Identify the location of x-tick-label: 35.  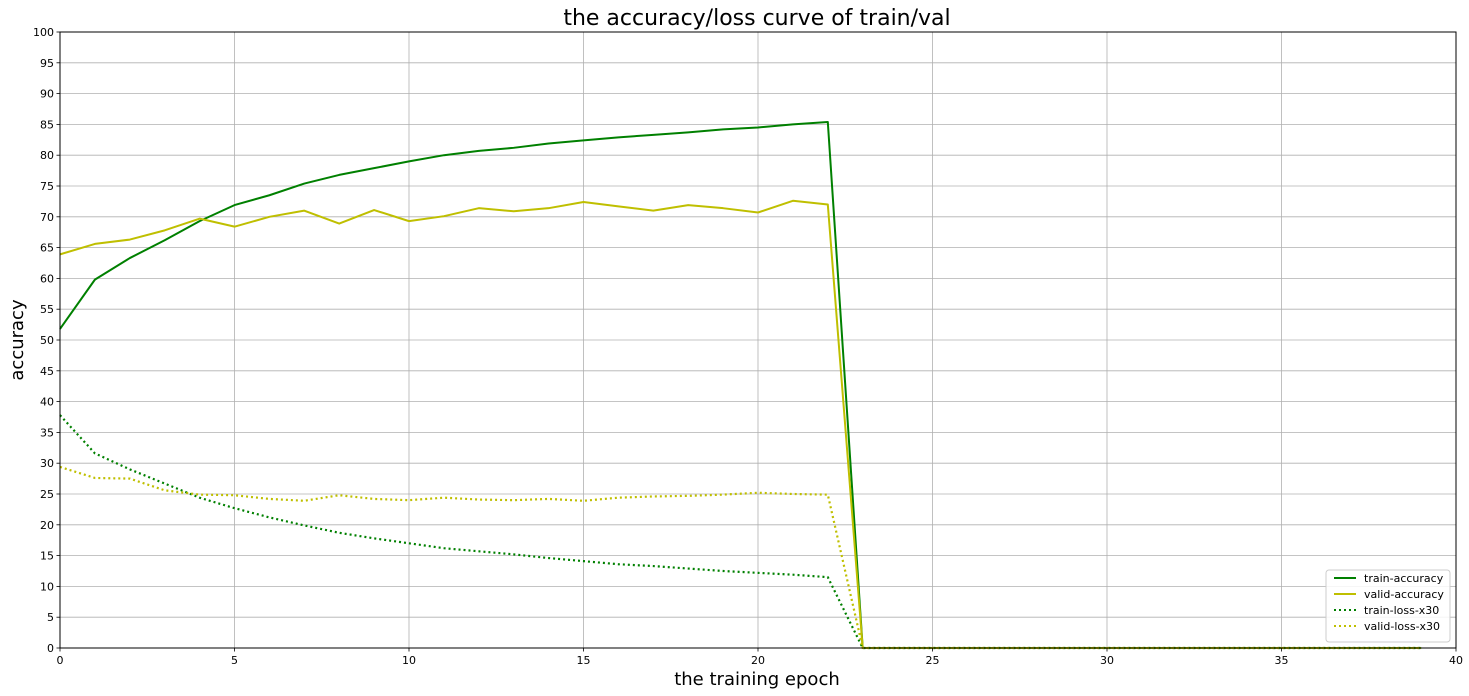
(1282, 660).